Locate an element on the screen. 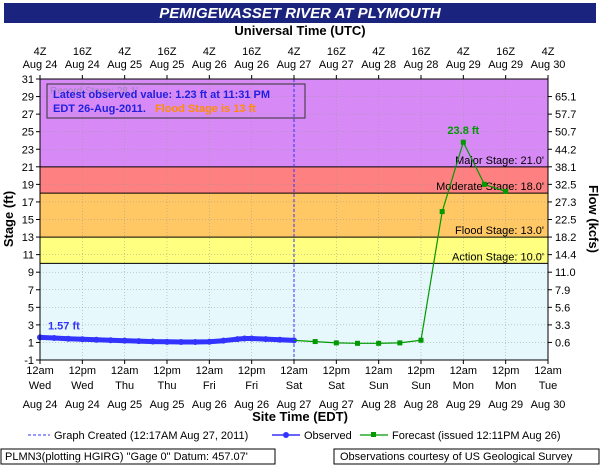 This screenshot has width=600, height=465. top-tick-label-0: 4Z is located at coordinates (40, 52).